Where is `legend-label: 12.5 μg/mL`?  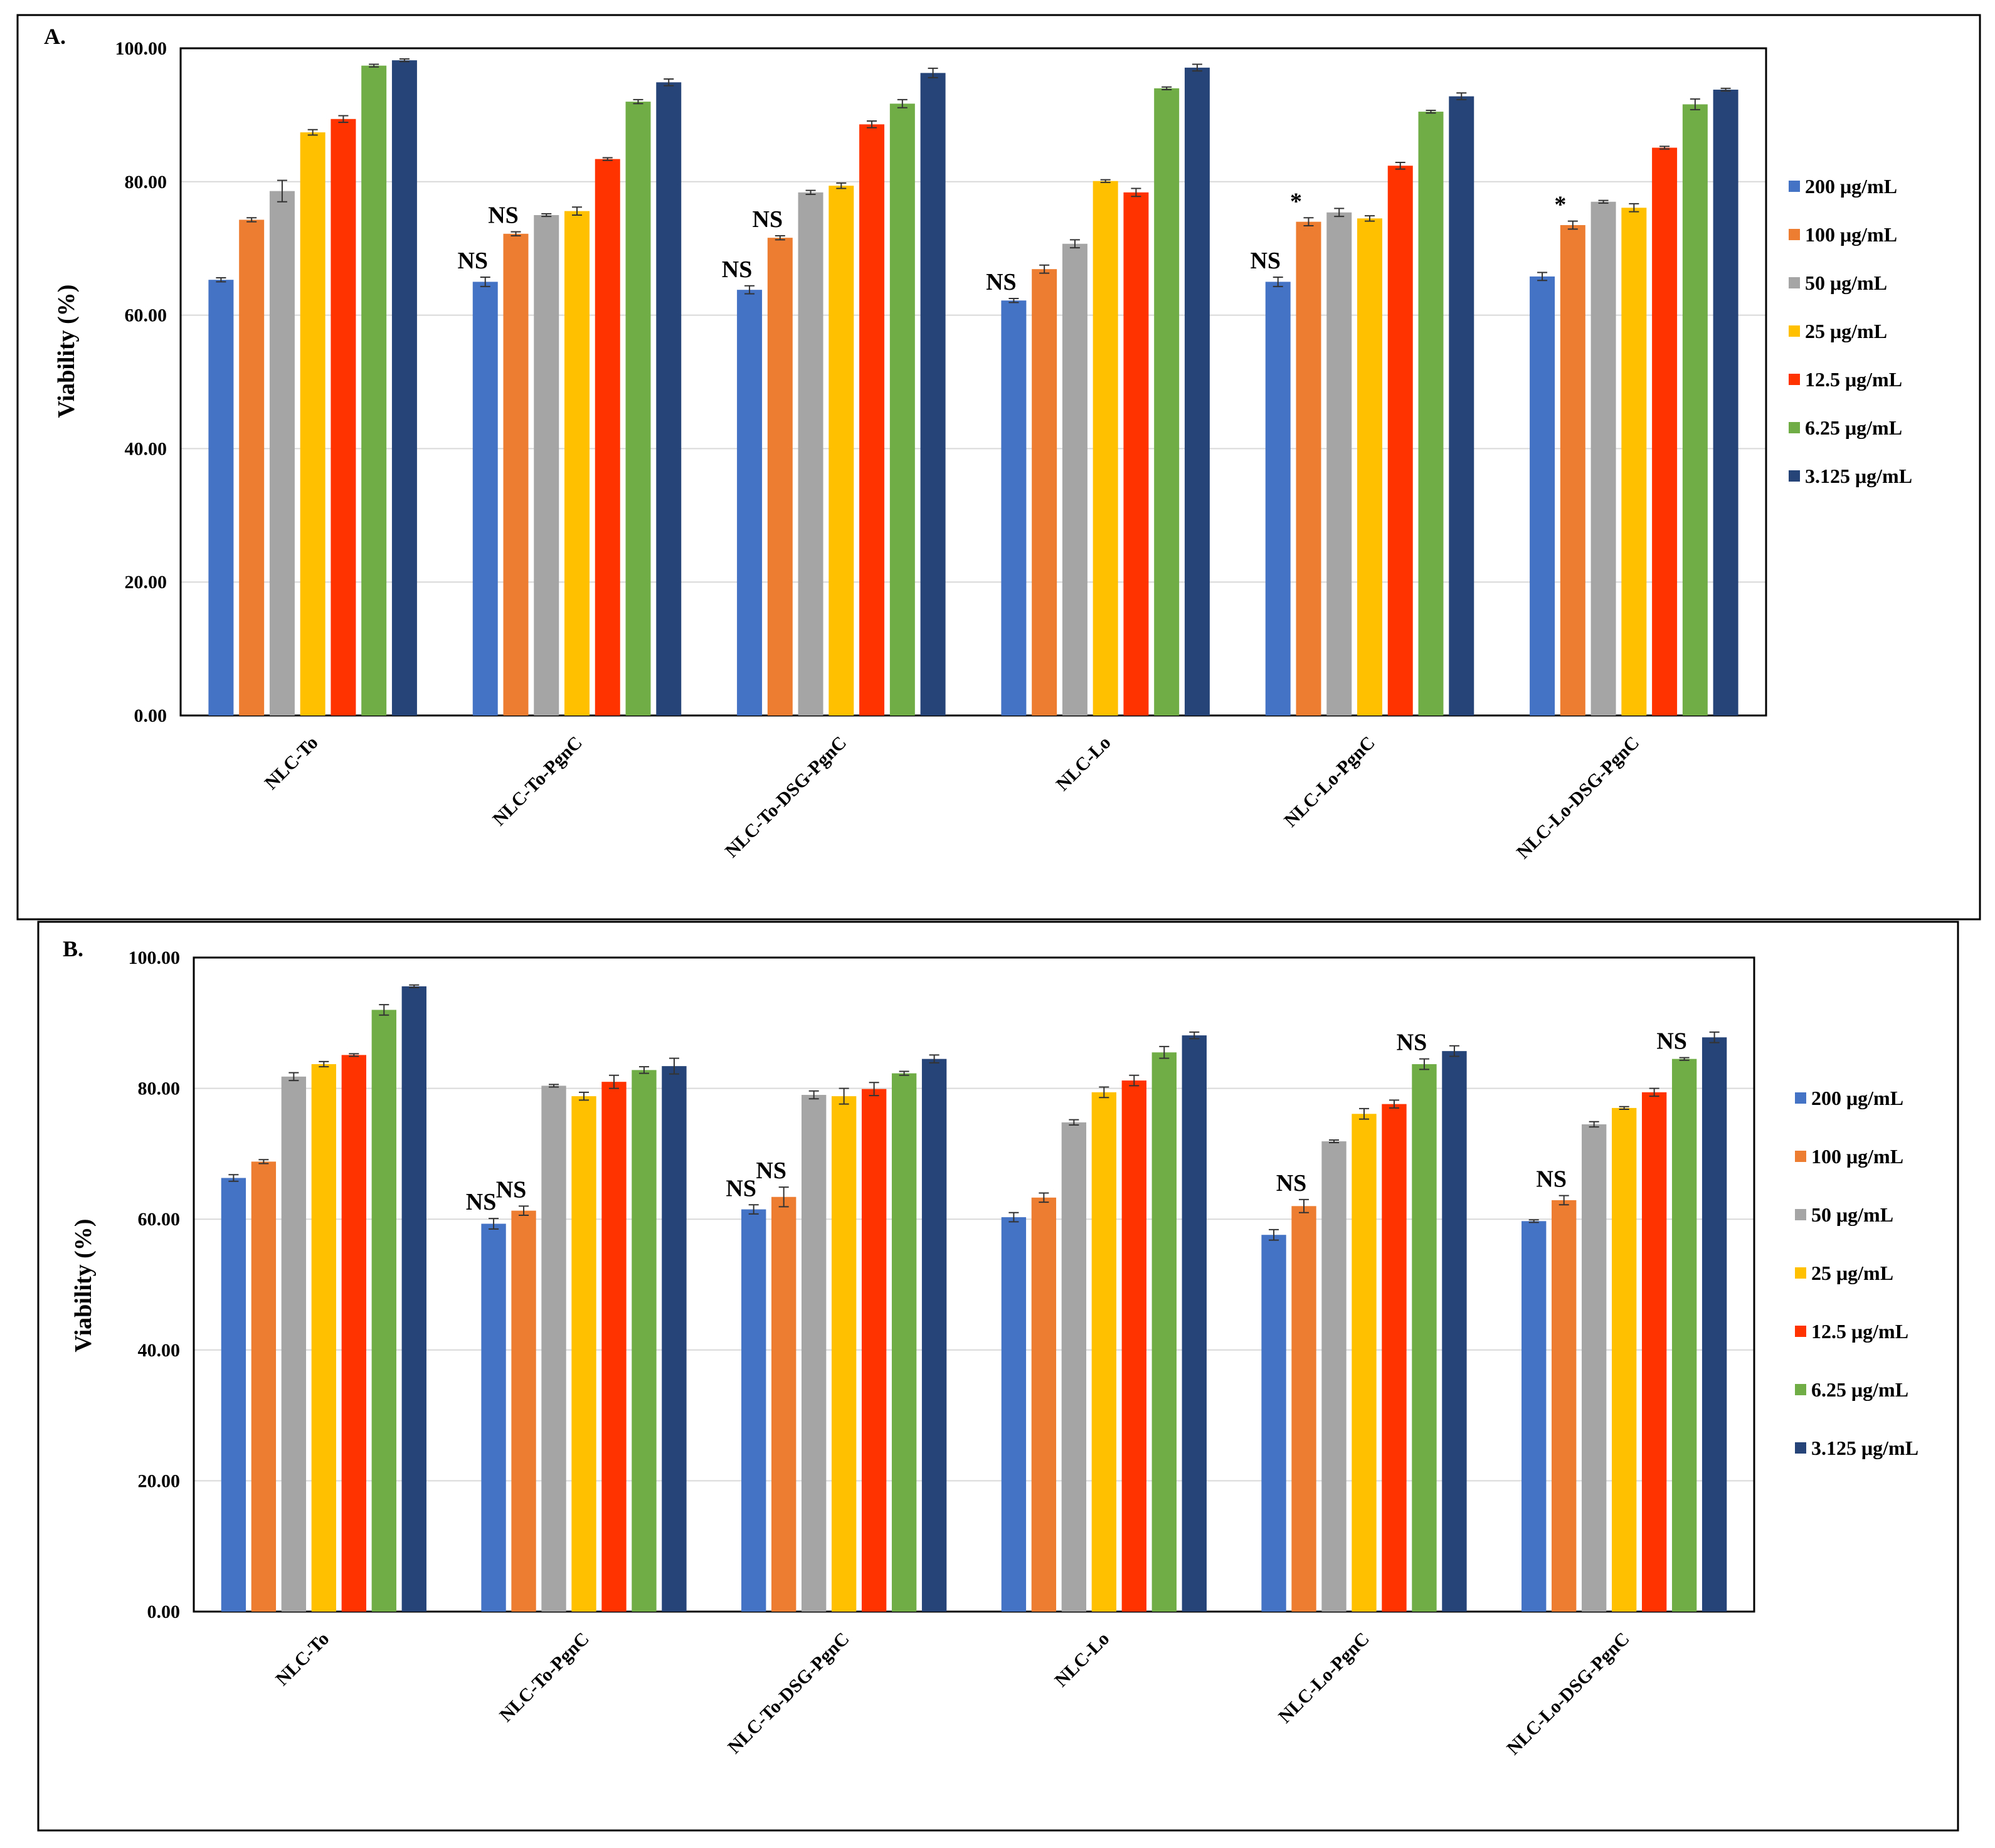
legend-label: 12.5 μg/mL is located at coordinates (1853, 379).